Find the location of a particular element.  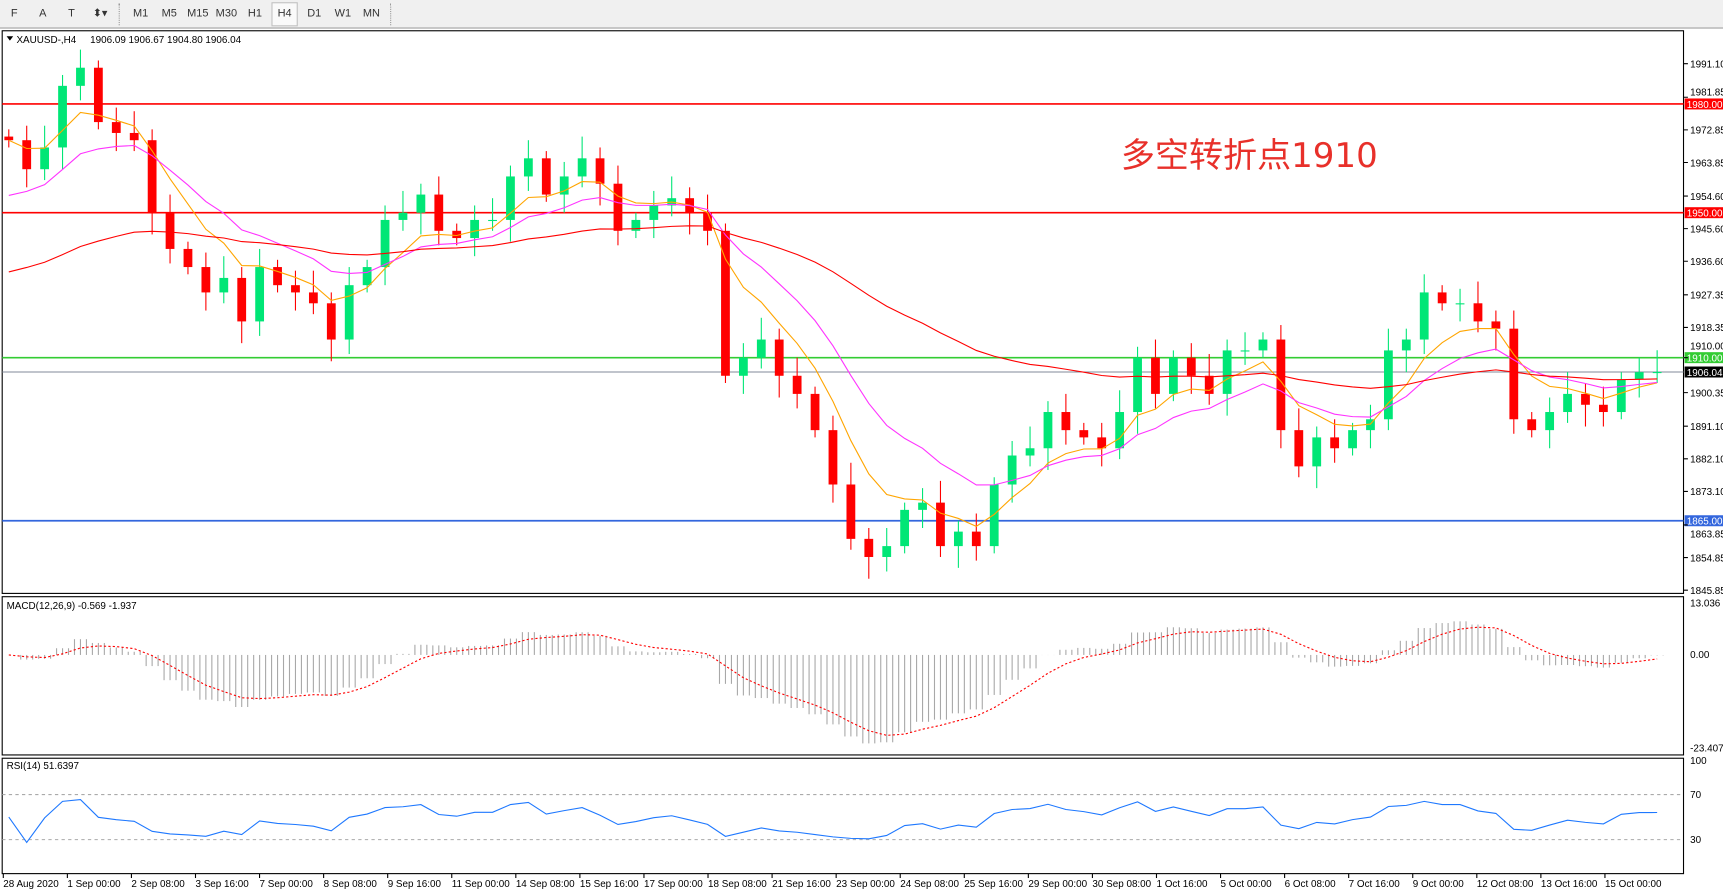

timeframe-m5-button: M5 is located at coordinates (169, 13).